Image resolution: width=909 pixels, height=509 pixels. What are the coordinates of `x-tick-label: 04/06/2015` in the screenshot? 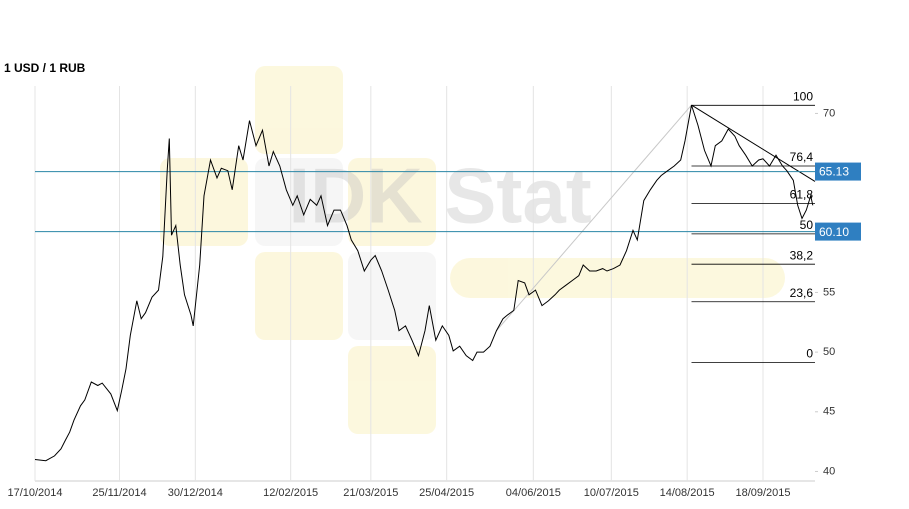 It's located at (533, 493).